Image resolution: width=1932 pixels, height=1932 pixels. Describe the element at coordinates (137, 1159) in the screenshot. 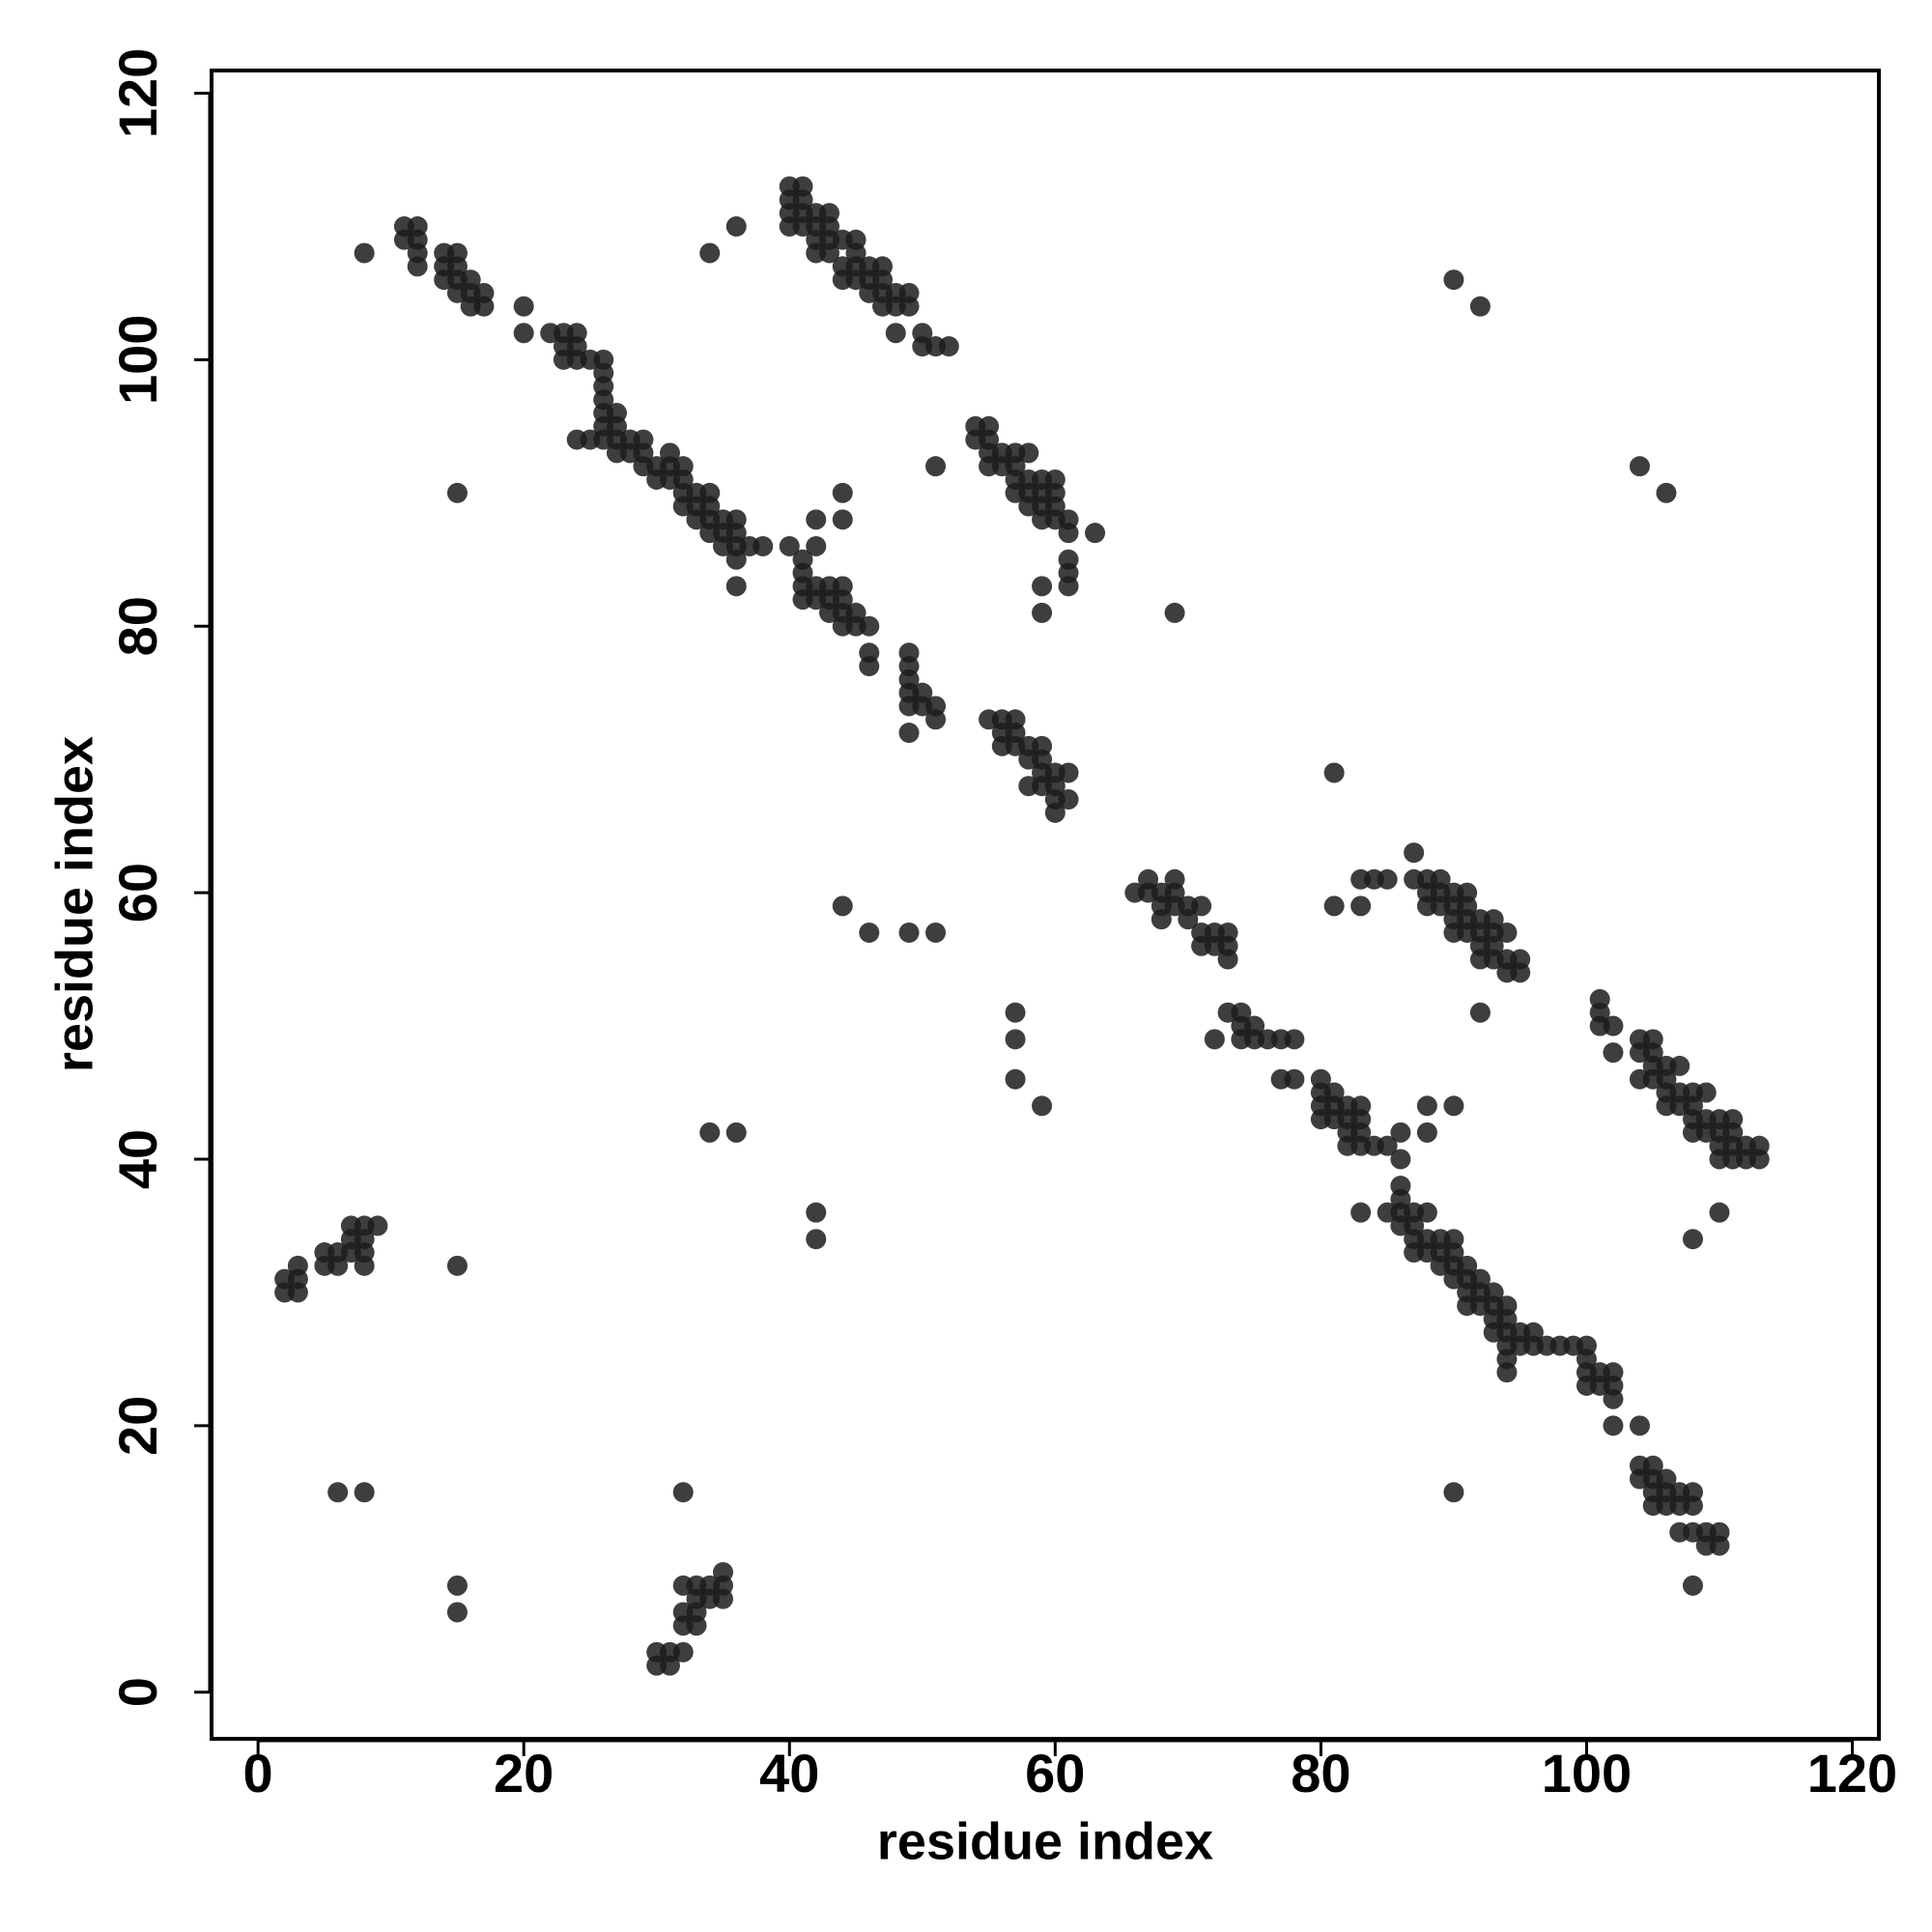

I see `y-tick-label: 40` at that location.